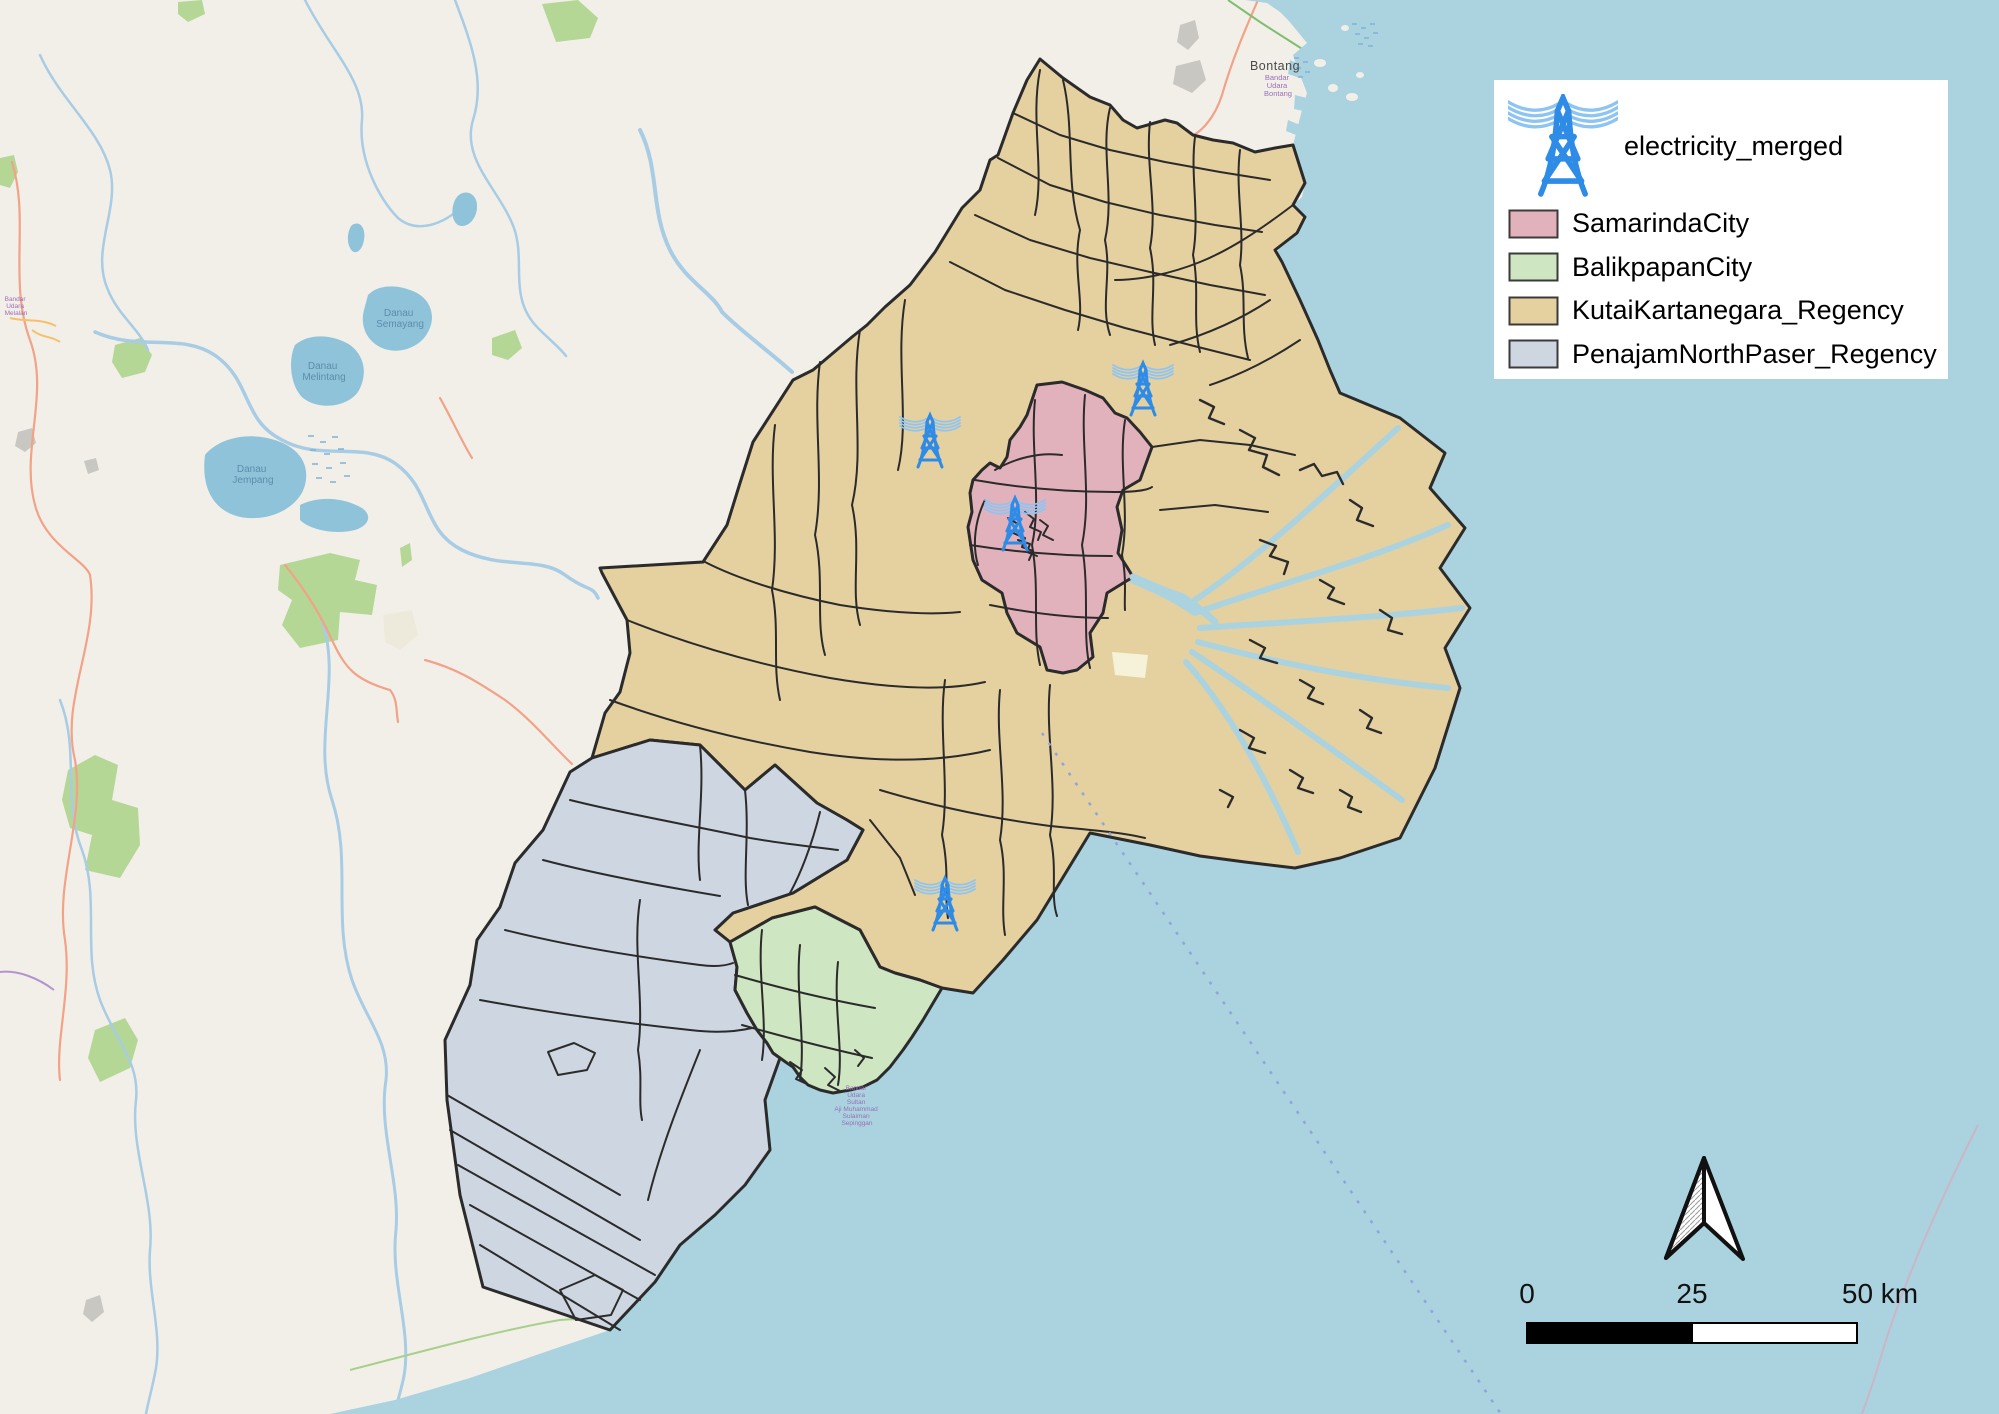  Describe the element at coordinates (1662, 266) in the screenshot. I see `legend-item-label: BalikpapanCity` at that location.